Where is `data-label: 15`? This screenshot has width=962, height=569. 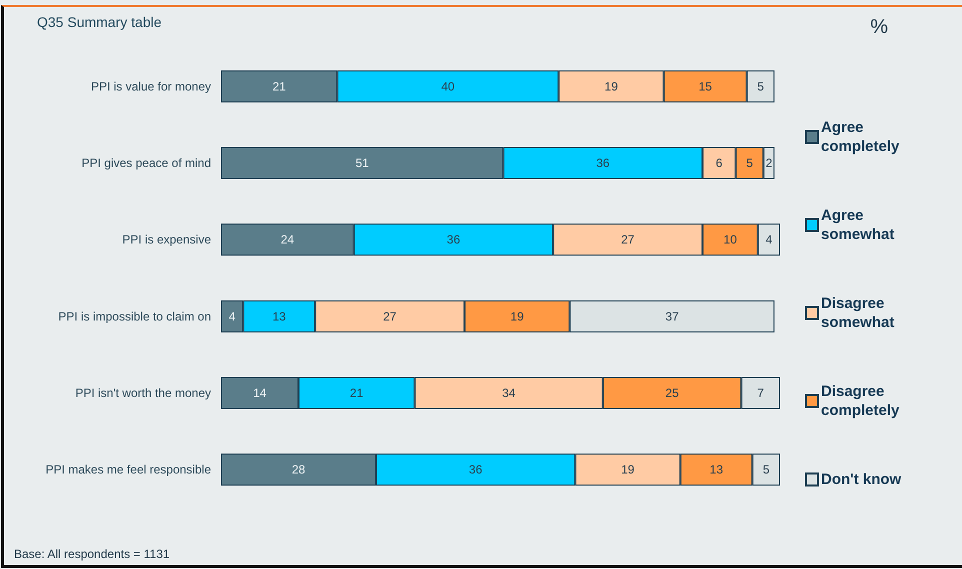
data-label: 15 is located at coordinates (705, 86).